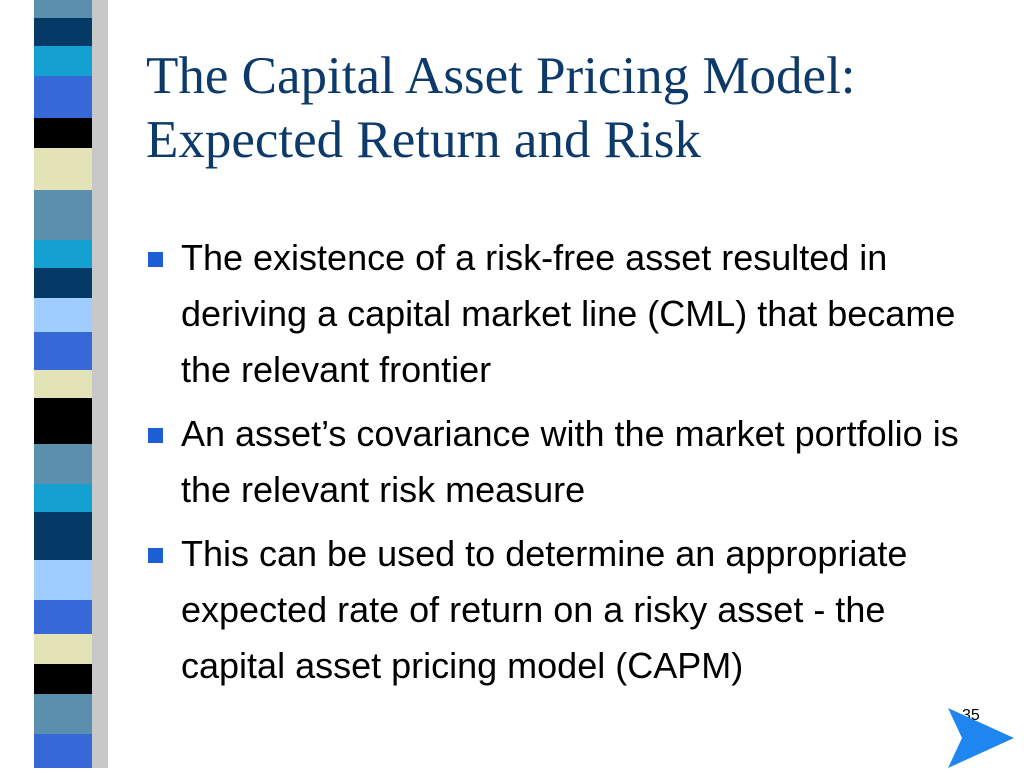  I want to click on title-line-2: Expected Return and Risk, so click(423, 140).